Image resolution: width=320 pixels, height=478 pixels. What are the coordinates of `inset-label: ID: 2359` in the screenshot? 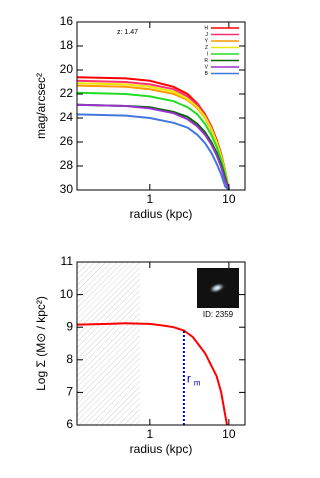 It's located at (218, 314).